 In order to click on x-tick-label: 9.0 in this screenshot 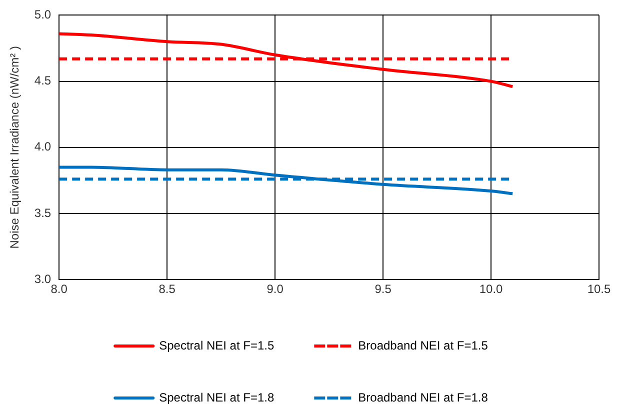, I will do `click(275, 289)`.